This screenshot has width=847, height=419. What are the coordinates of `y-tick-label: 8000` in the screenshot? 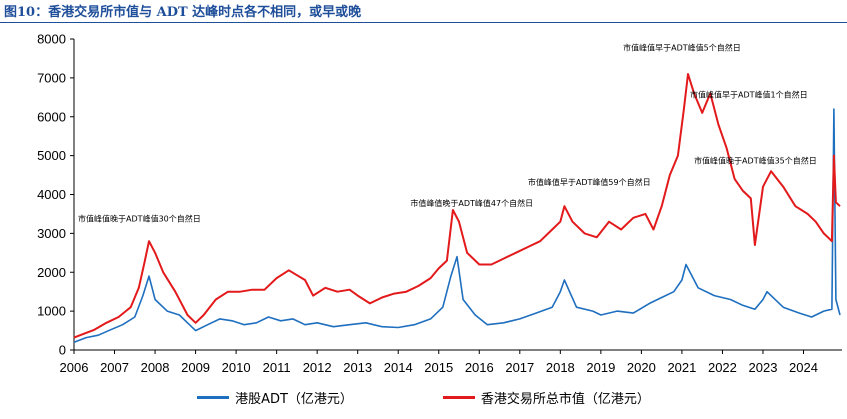 It's located at (51, 39).